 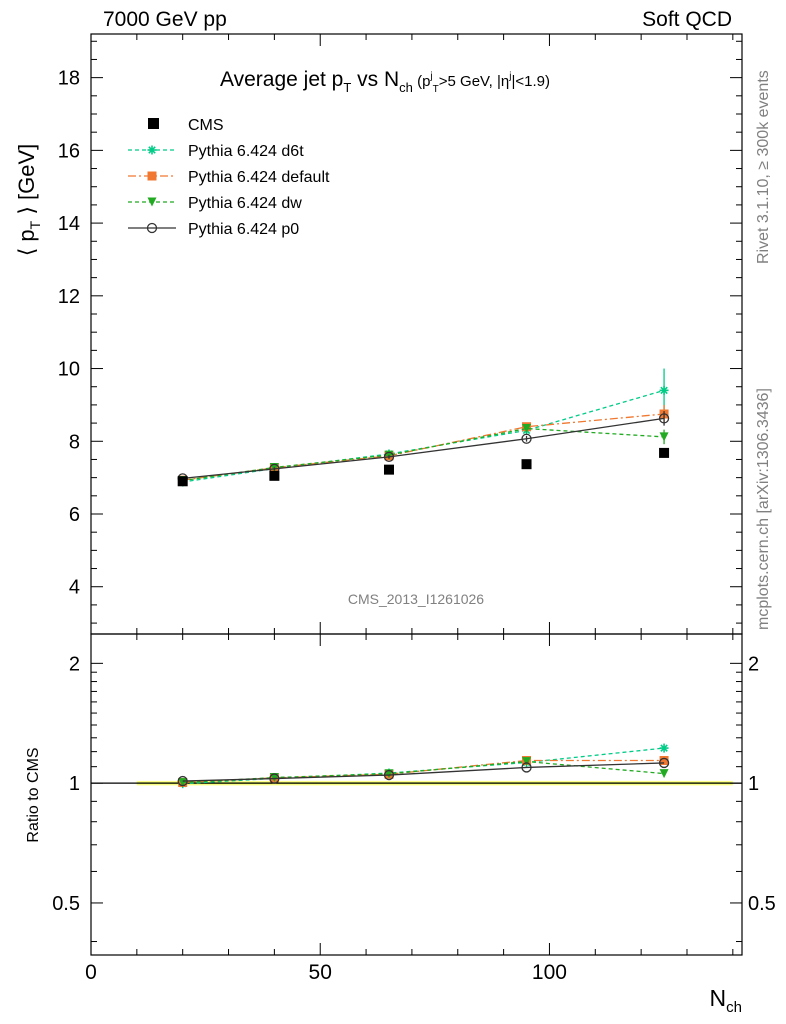 What do you see at coordinates (153, 123) in the screenshot?
I see `legend-marker-cms` at bounding box center [153, 123].